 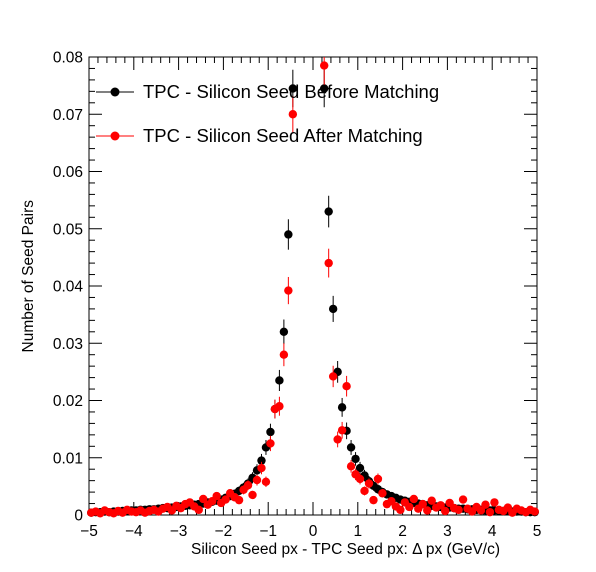 What do you see at coordinates (402, 531) in the screenshot?
I see `x-tick-label: 2` at bounding box center [402, 531].